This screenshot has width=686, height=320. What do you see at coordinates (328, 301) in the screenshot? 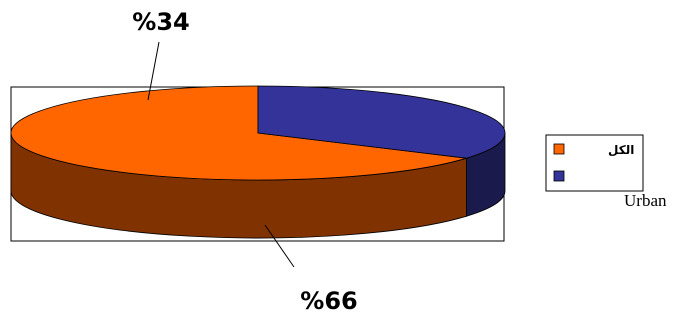
I see `data-label-slice-1: %66` at bounding box center [328, 301].